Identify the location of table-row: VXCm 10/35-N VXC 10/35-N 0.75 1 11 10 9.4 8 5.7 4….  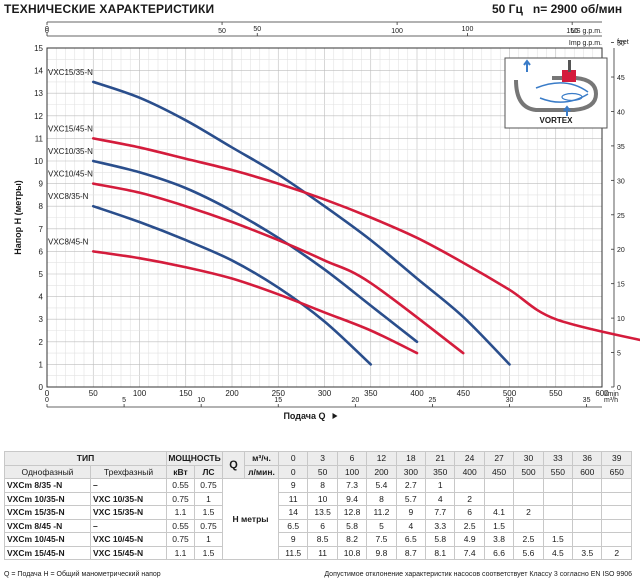
(318, 498).